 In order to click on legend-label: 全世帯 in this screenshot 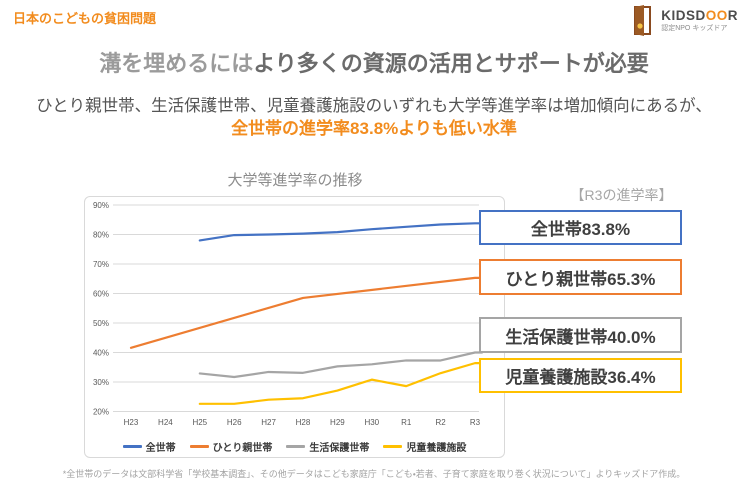, I will do `click(160, 448)`.